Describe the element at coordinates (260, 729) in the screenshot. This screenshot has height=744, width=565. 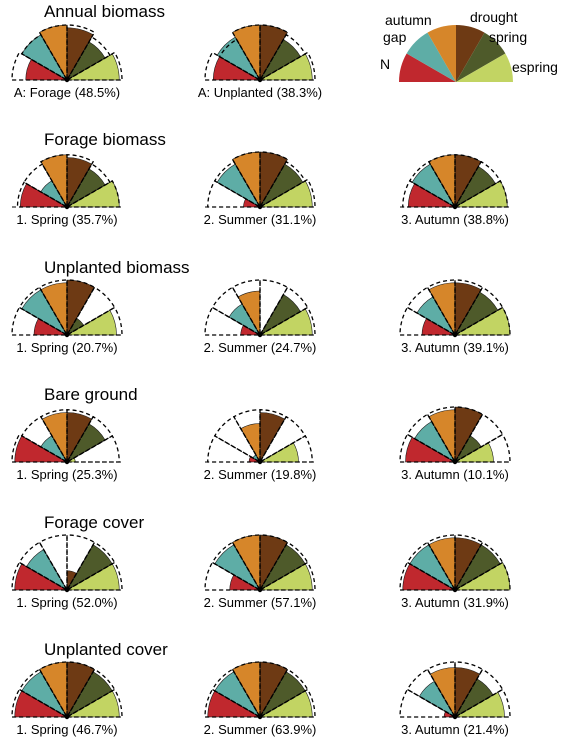
I see `panel-label: 2. Summer (63.9%)` at that location.